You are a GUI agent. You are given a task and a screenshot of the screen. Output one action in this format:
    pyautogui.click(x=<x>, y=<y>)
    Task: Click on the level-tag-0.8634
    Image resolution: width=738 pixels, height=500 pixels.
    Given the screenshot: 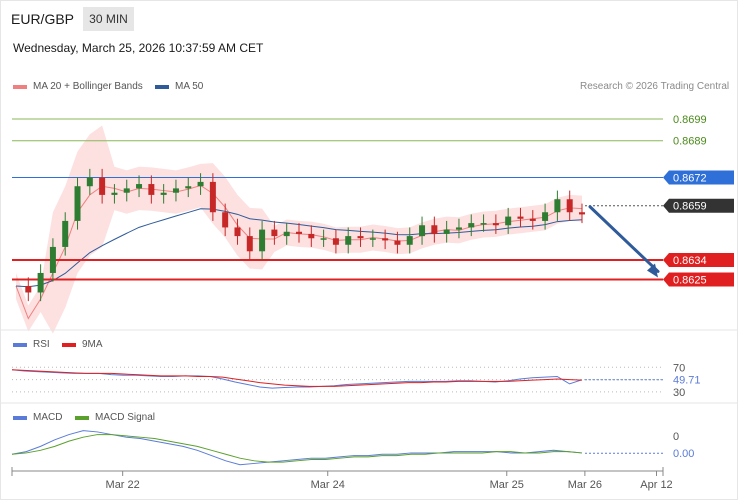 What is the action you would take?
    pyautogui.click(x=698, y=259)
    